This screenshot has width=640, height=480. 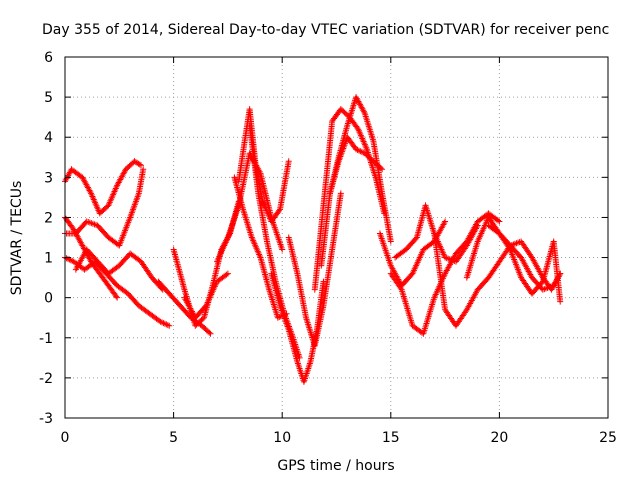 What do you see at coordinates (48, 138) in the screenshot?
I see `y-tick-label: 4` at bounding box center [48, 138].